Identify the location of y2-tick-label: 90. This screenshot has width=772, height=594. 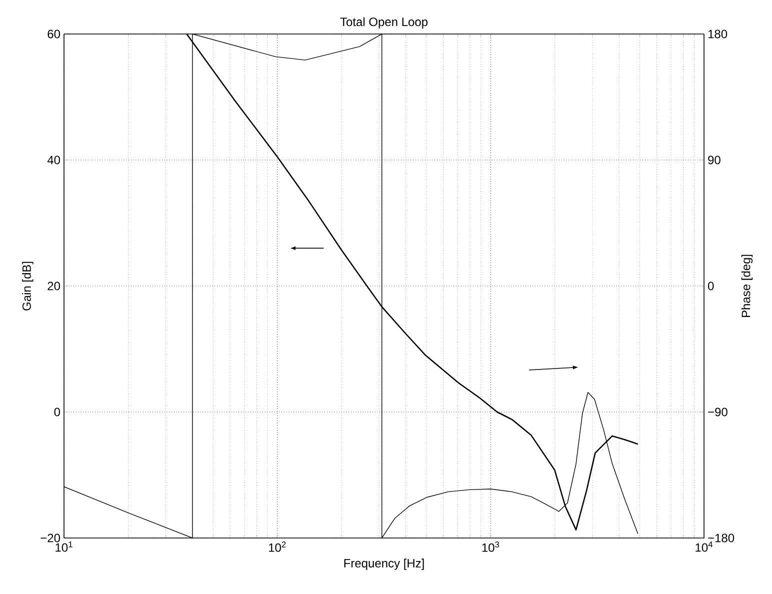
(714, 160).